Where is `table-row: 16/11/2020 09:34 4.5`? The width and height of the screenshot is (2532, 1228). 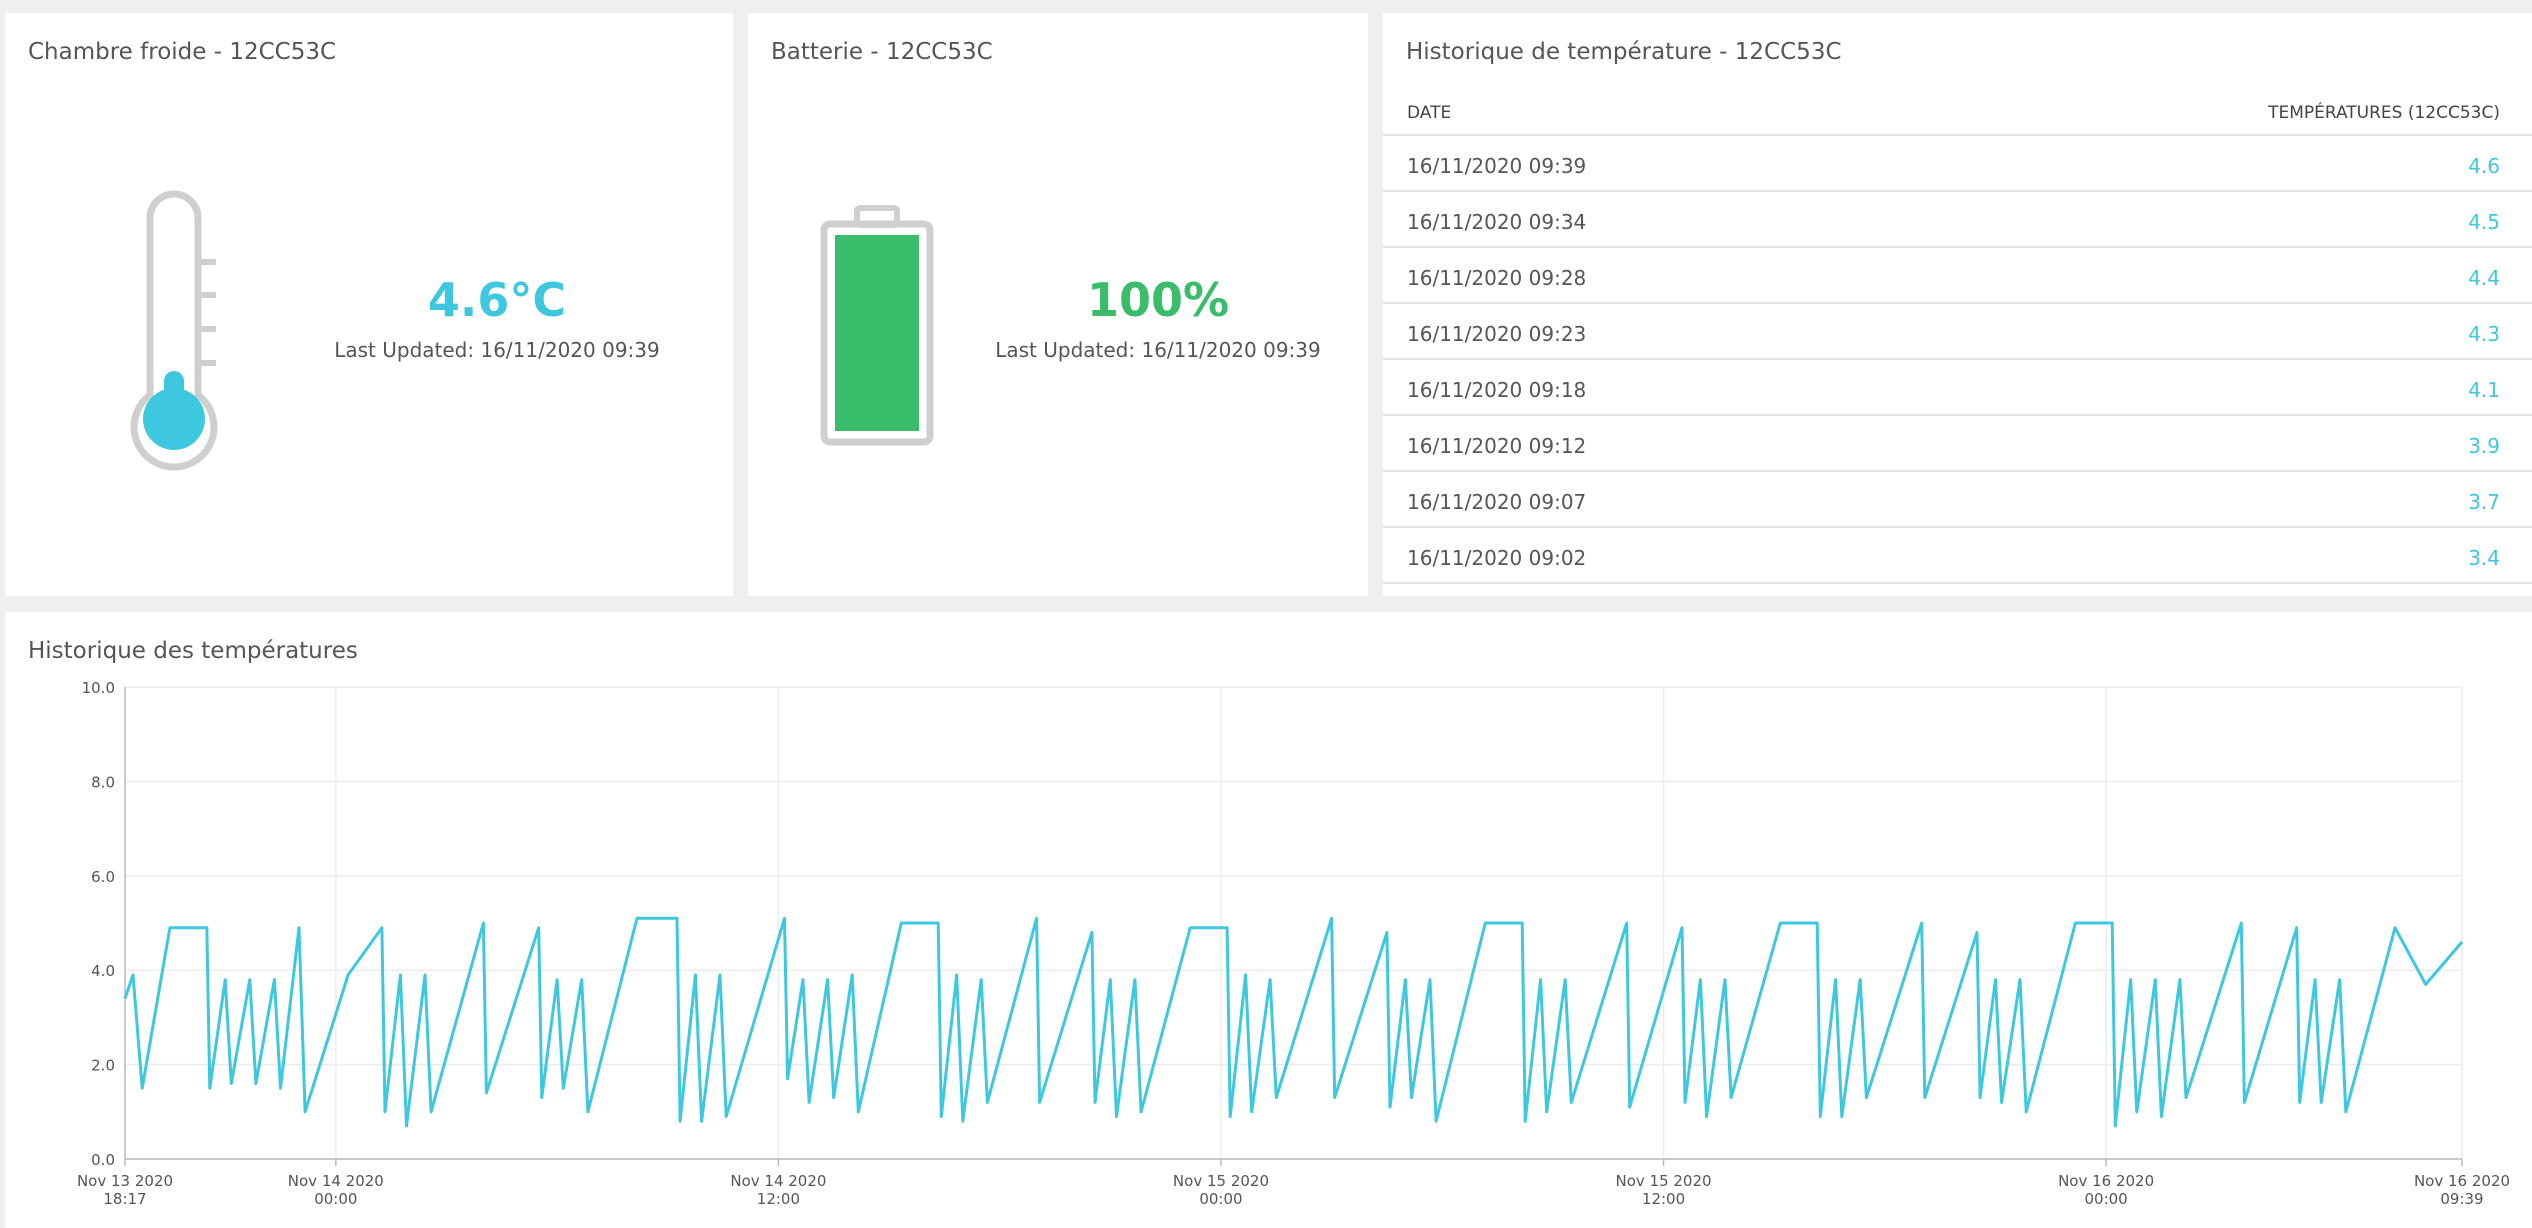
table-row: 16/11/2020 09:34 4.5 is located at coordinates (1957, 220).